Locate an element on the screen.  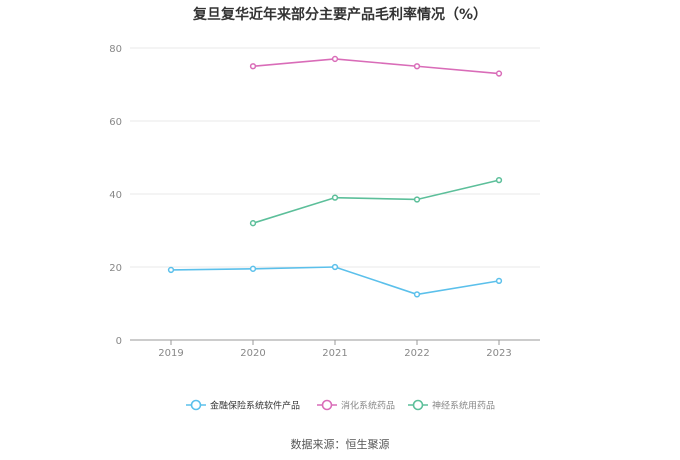
x-axis: 2019 2020 2021 2022 2023 is located at coordinates (335, 349).